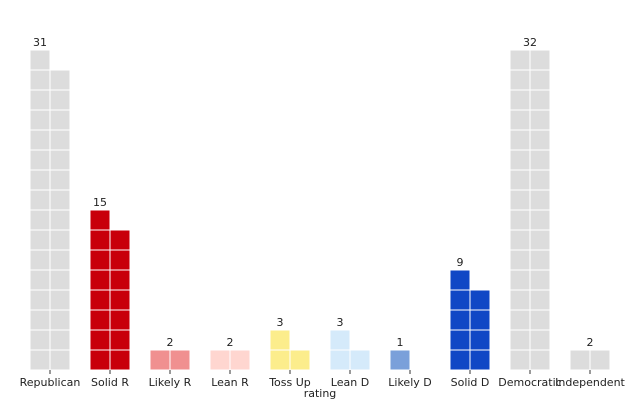 This screenshot has height=400, width=640. What do you see at coordinates (110, 382) in the screenshot?
I see `x-tick-label-solid-r: Solid R` at bounding box center [110, 382].